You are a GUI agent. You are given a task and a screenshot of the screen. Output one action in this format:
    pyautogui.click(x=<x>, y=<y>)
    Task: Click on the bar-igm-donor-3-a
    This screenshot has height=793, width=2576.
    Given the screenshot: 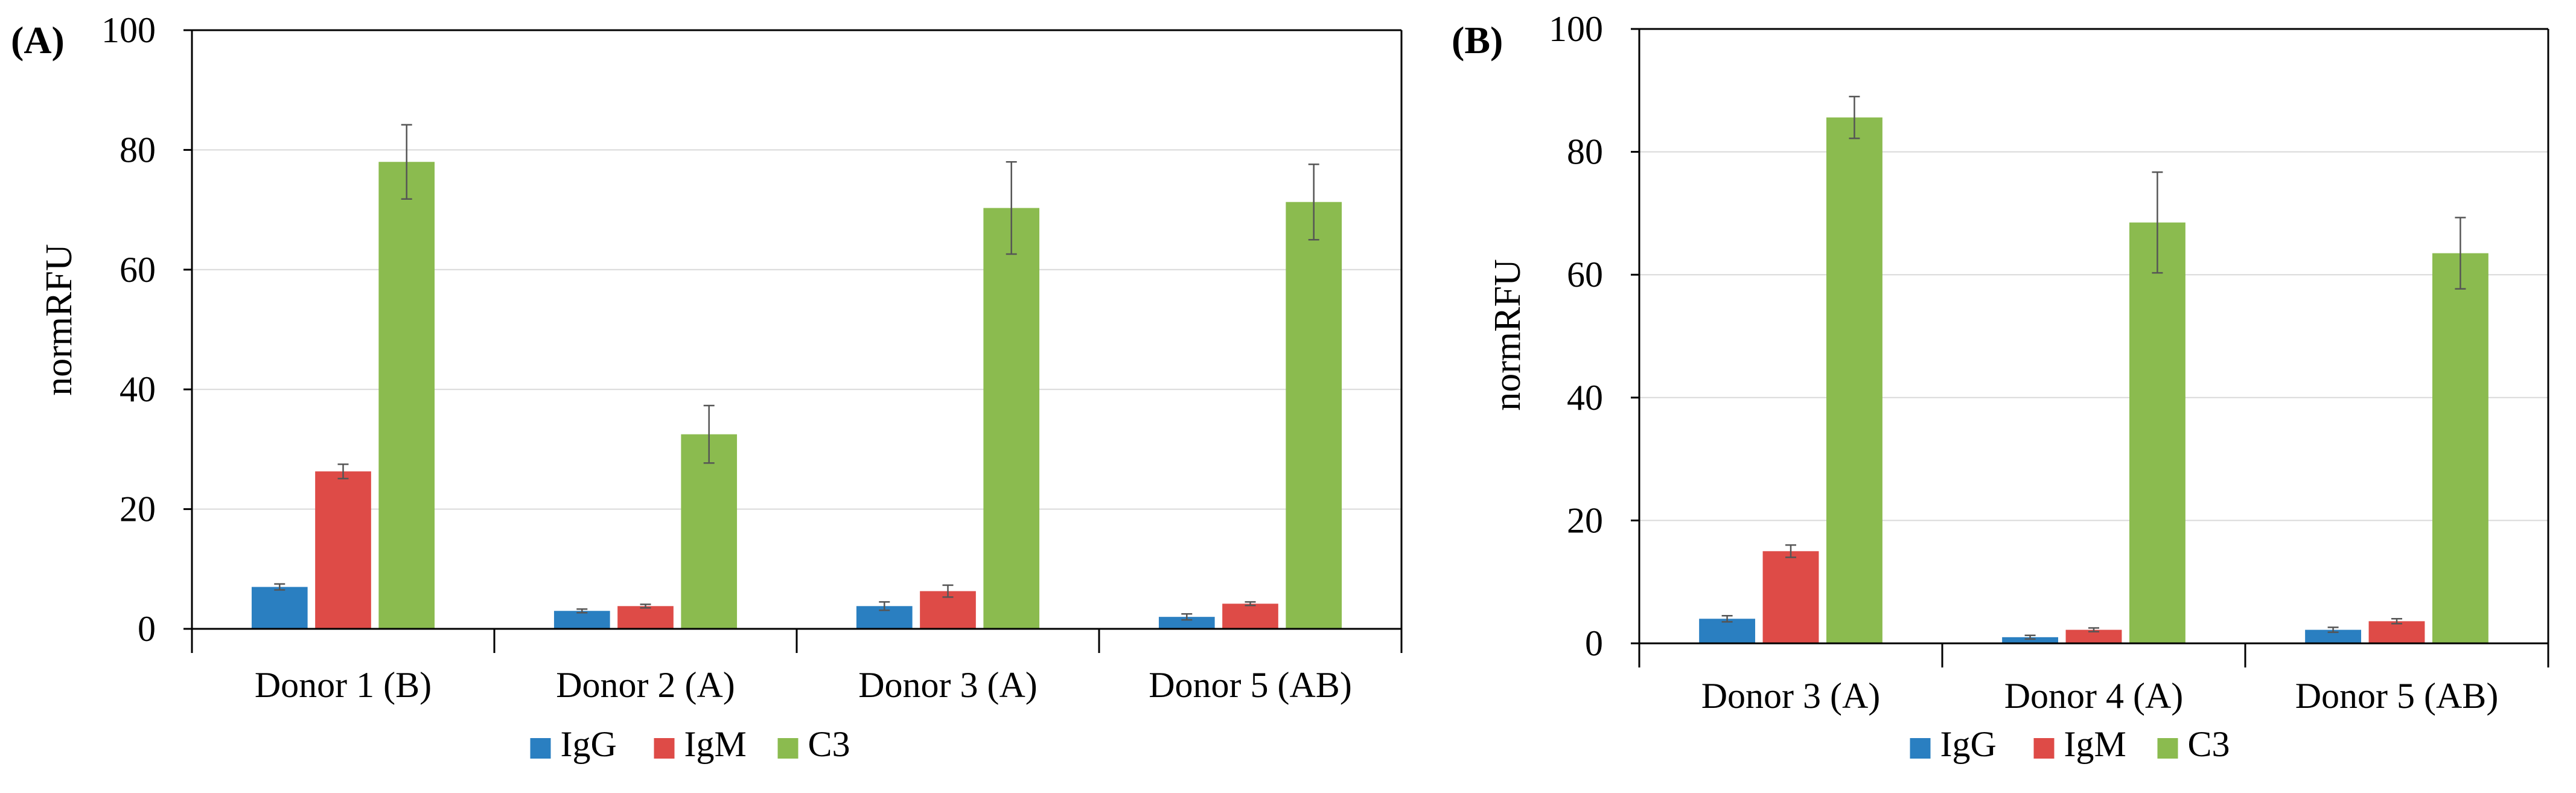 What is the action you would take?
    pyautogui.click(x=1790, y=597)
    